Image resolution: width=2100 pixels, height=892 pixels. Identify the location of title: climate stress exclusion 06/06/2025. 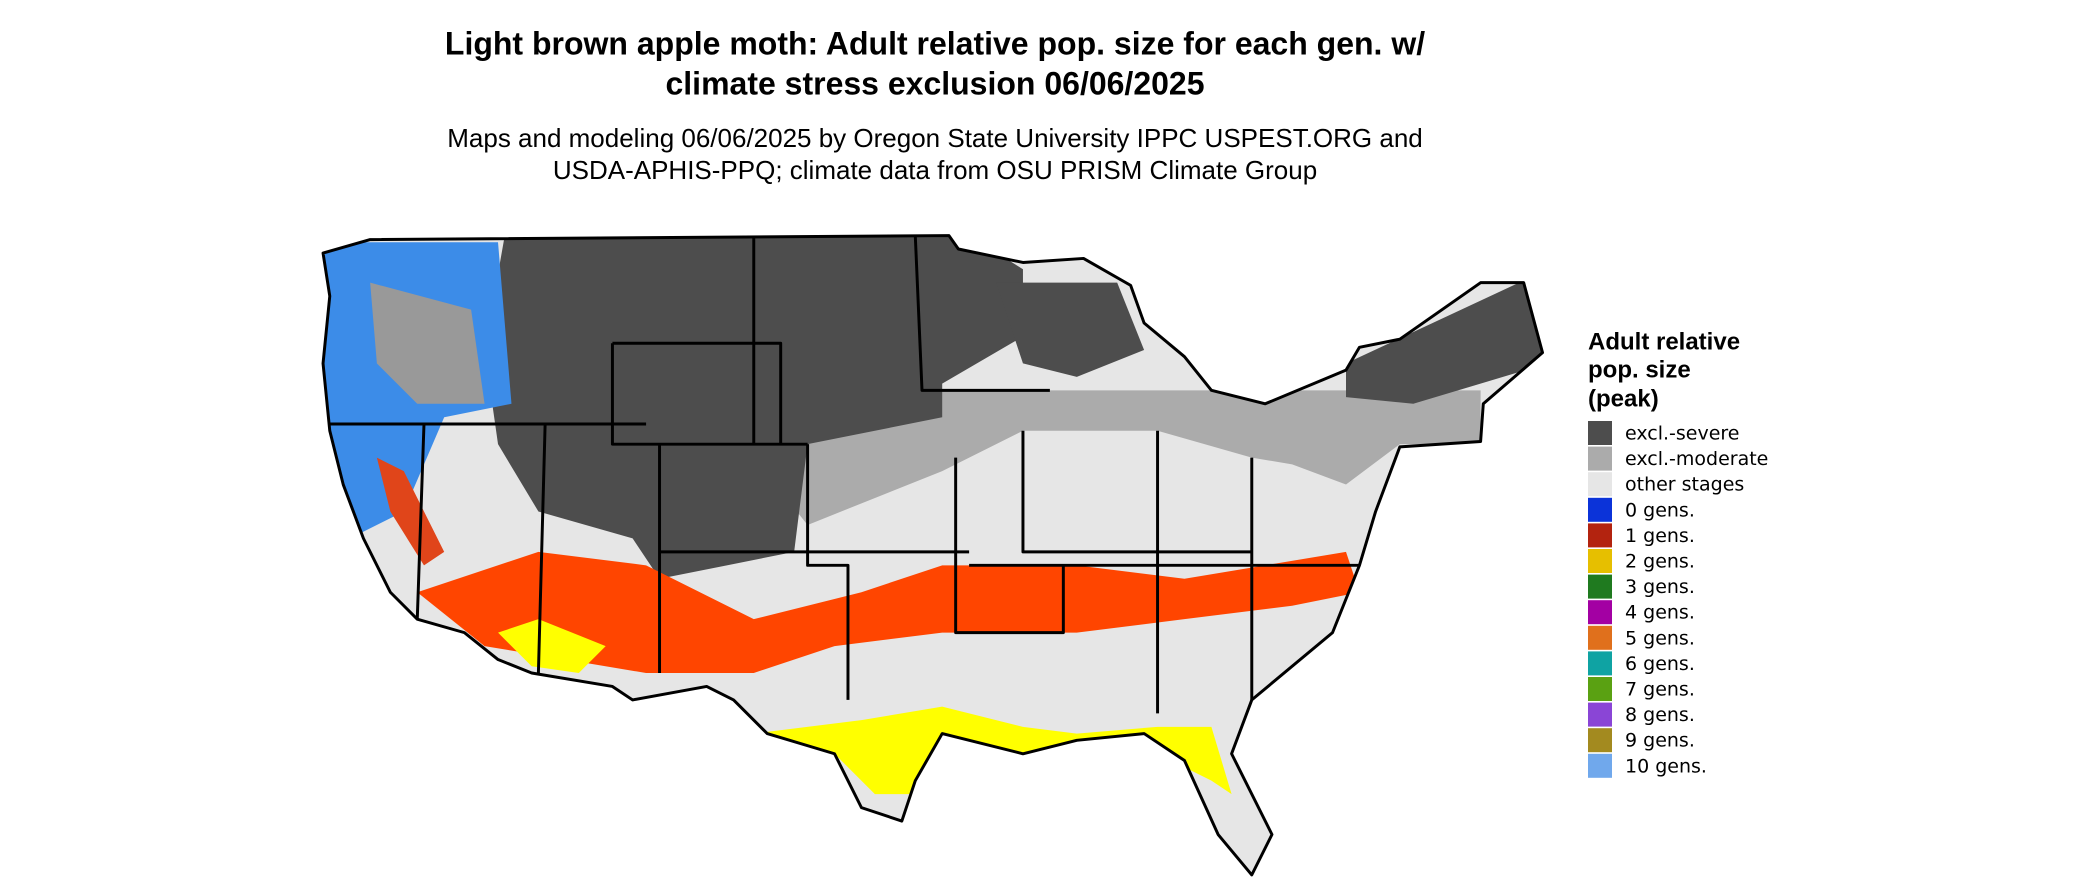
(934, 83).